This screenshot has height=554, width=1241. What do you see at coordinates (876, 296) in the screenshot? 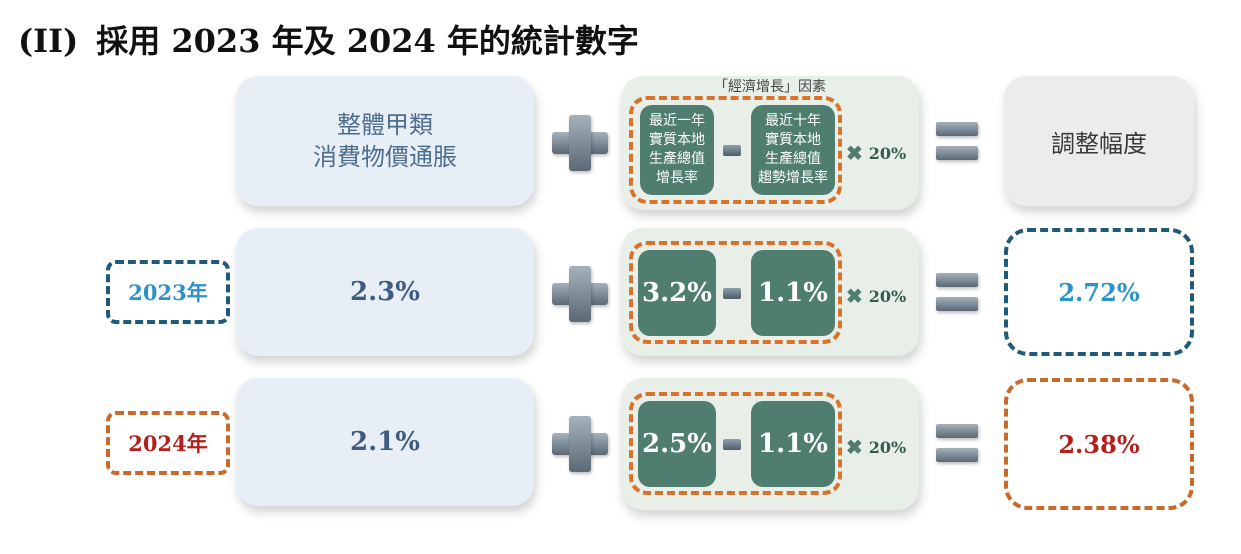
I see `multiplier-2023: ✖ 20%` at bounding box center [876, 296].